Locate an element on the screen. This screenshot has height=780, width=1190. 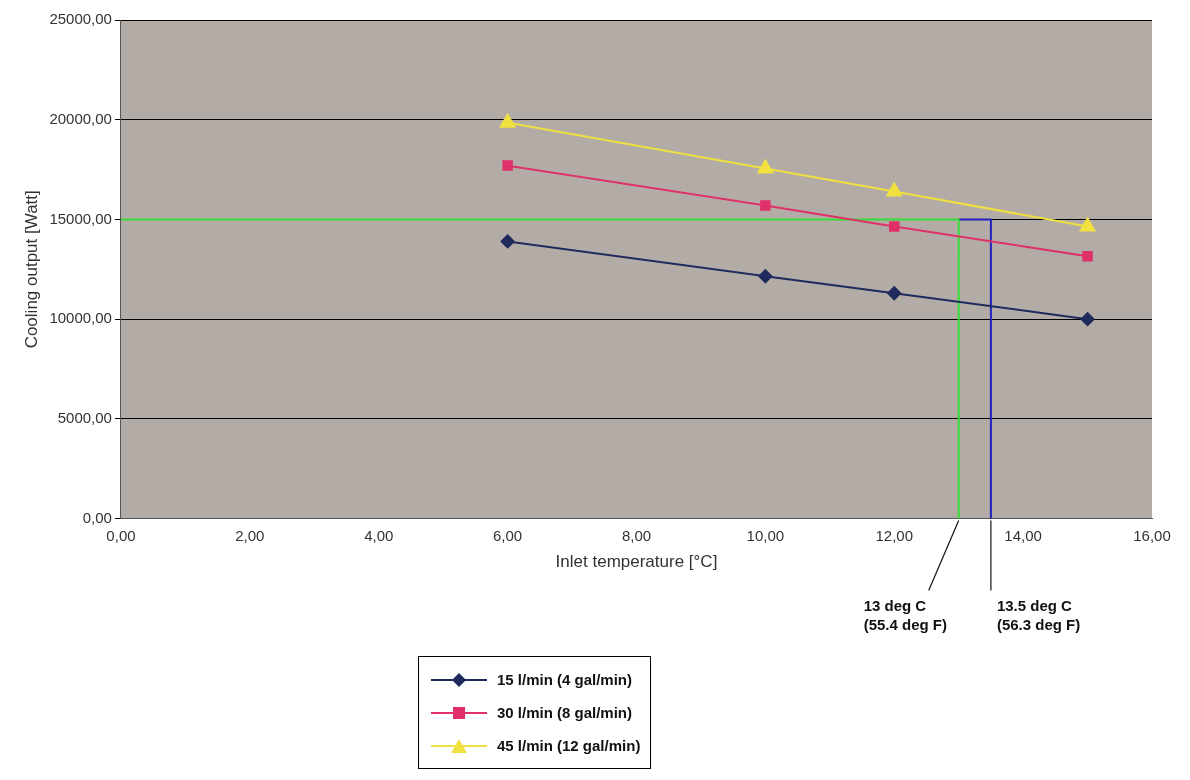
x-tick-label: 16,00 is located at coordinates (1152, 535).